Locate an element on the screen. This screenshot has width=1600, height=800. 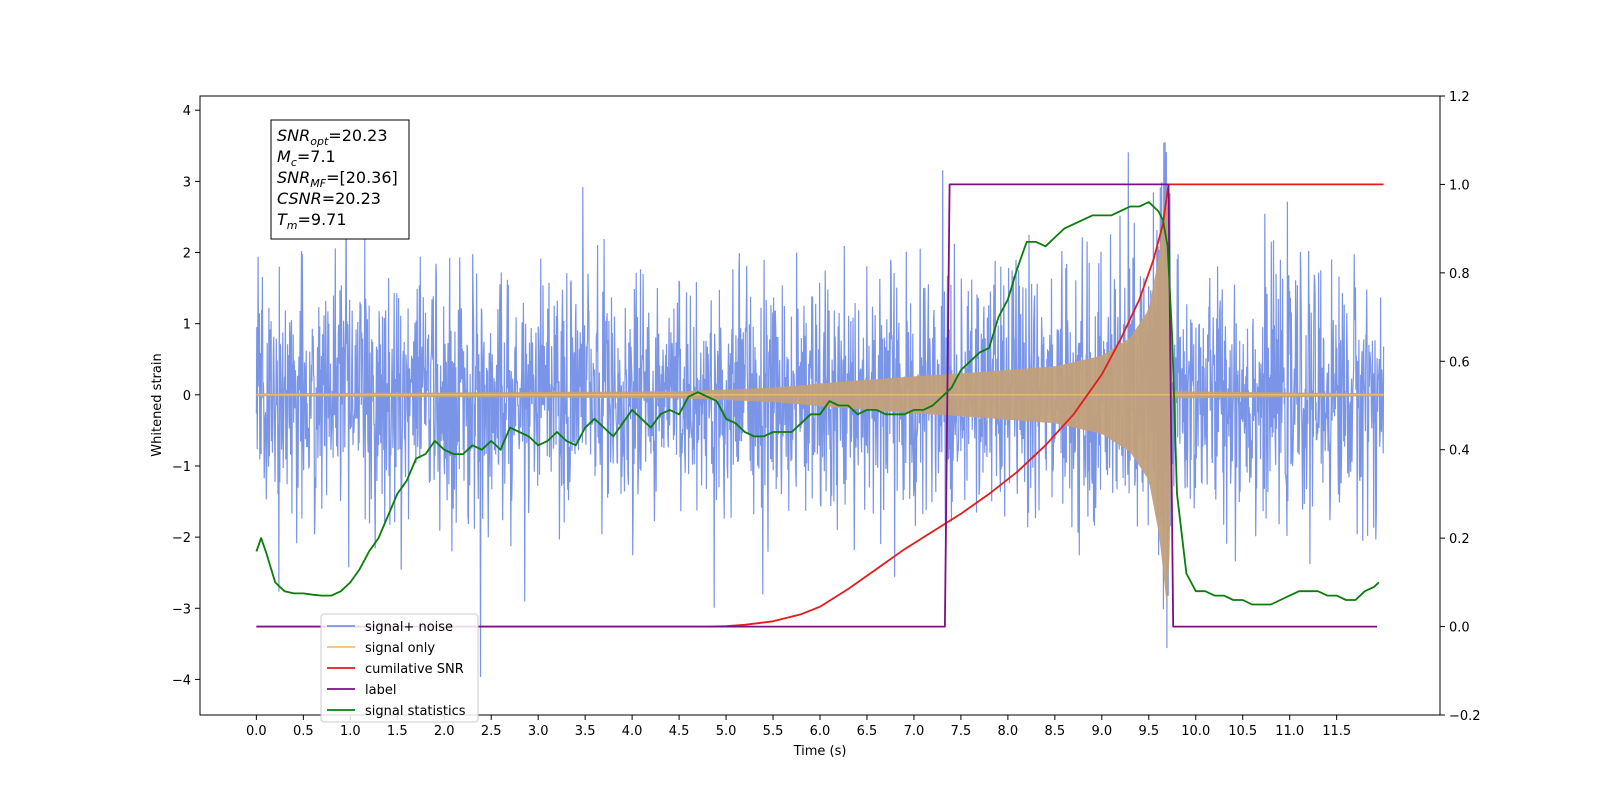
x-tick-label: 4.0 is located at coordinates (632, 731).